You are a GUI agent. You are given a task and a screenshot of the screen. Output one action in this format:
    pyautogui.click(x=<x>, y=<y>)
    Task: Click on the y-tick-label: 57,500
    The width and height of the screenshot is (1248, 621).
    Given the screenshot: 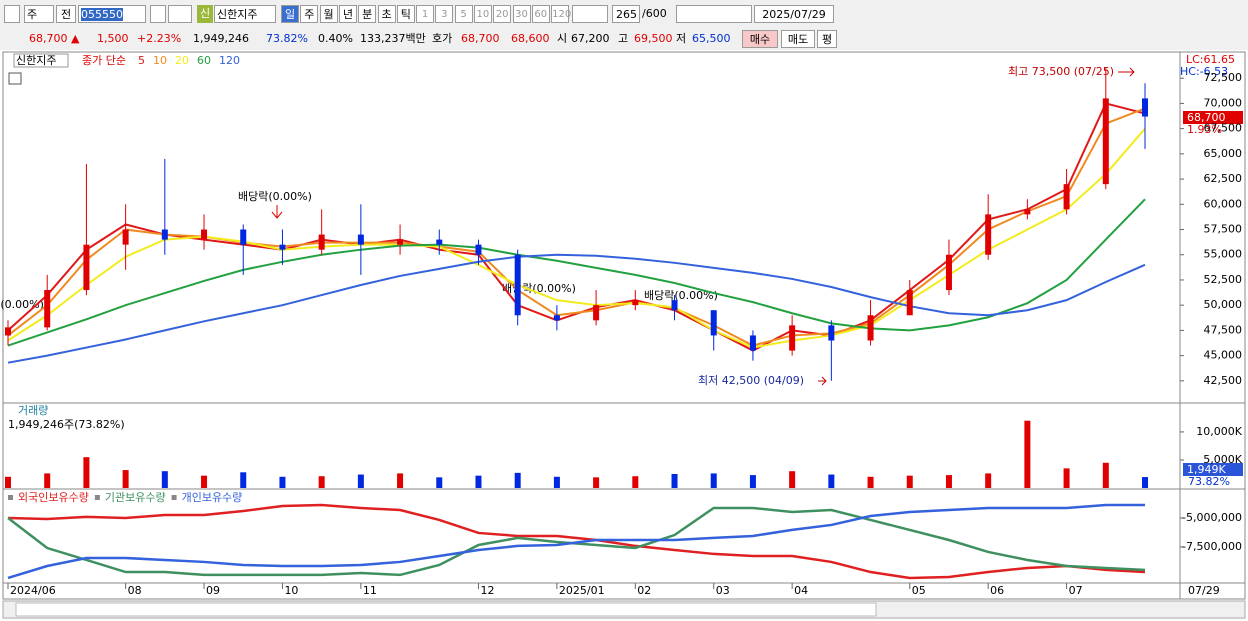 What is the action you would take?
    pyautogui.click(x=1223, y=229)
    